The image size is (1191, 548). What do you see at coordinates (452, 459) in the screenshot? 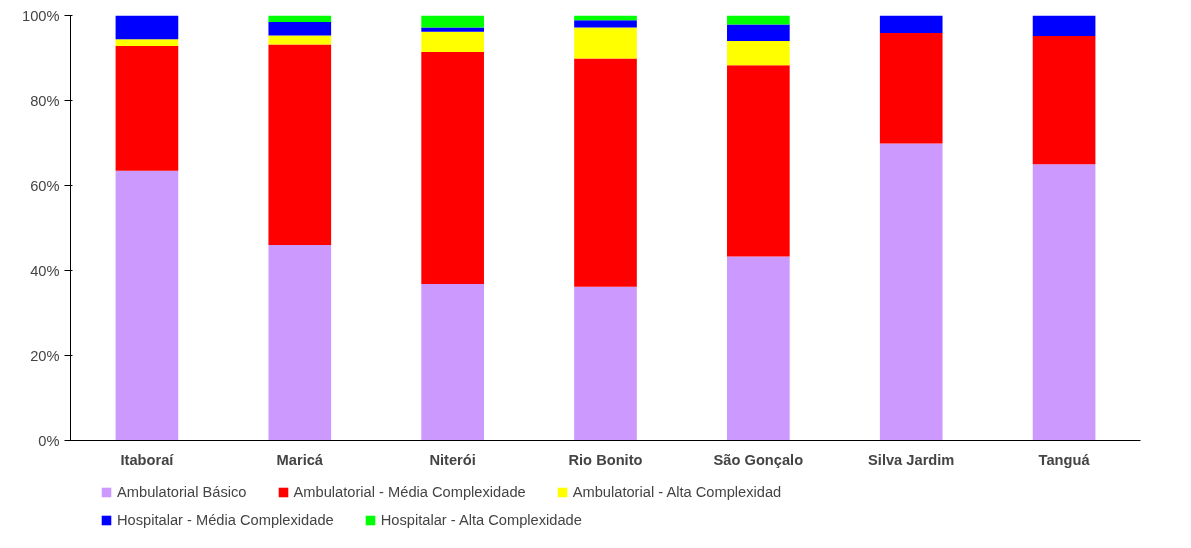
I see `x-tick-label: Niterói` at bounding box center [452, 459].